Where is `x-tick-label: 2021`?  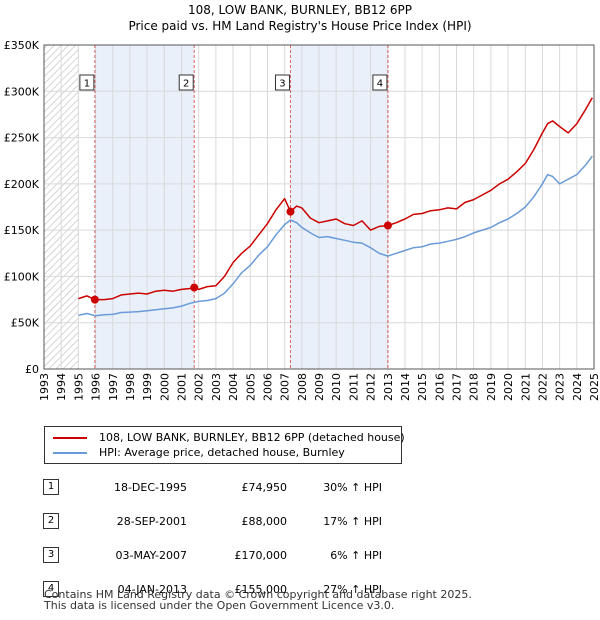 x-tick-label: 2021 is located at coordinates (525, 387).